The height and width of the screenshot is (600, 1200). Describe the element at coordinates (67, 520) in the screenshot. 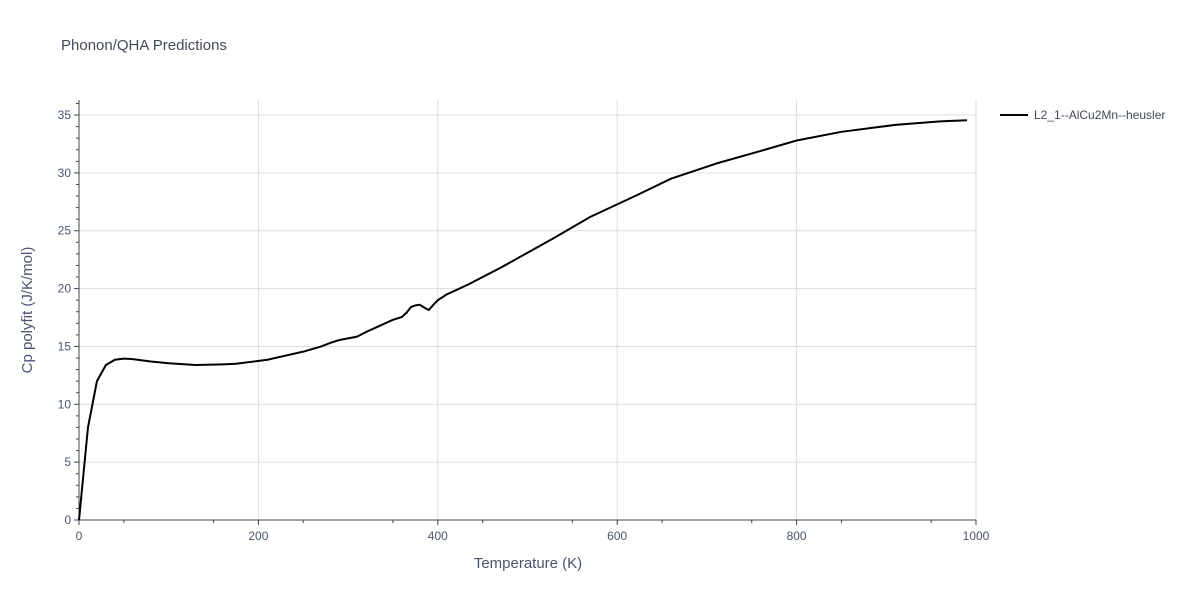

I see `y-tick-label: 0` at that location.